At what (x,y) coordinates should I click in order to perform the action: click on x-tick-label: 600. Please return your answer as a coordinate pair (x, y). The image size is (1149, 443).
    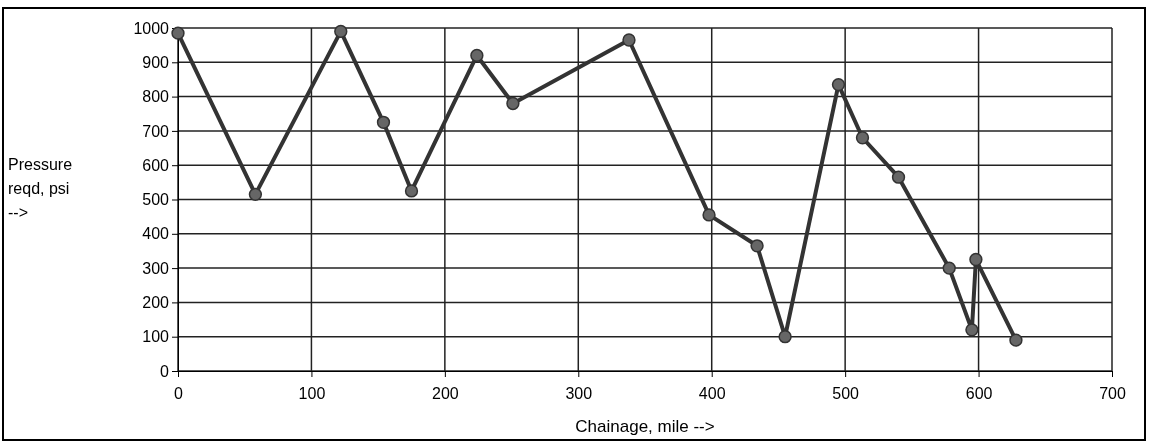
    Looking at the image, I should click on (979, 394).